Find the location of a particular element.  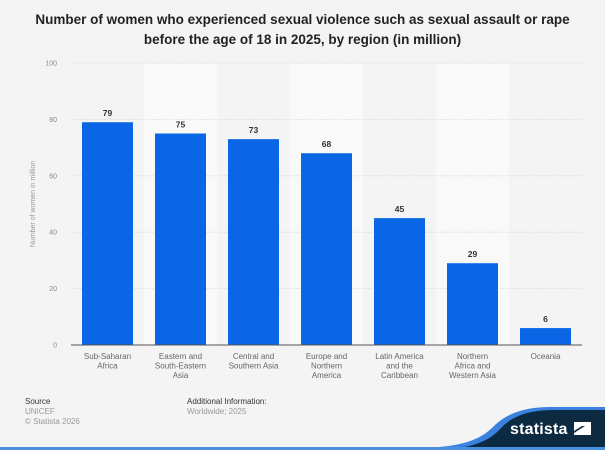

bottom-accent-line is located at coordinates (302, 448).